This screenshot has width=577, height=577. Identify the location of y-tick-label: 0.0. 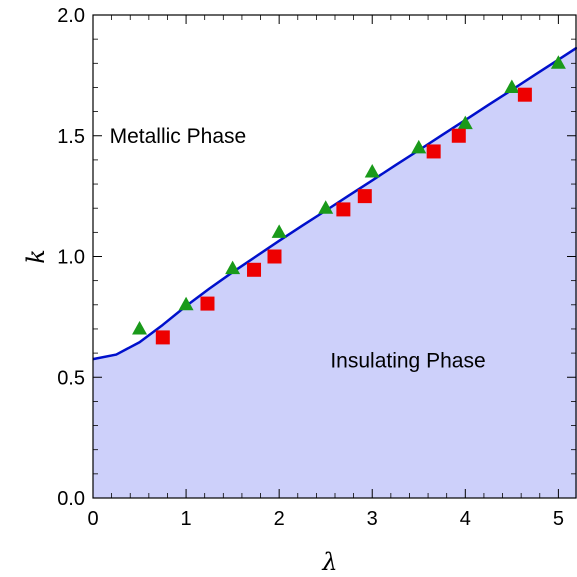
(71, 499).